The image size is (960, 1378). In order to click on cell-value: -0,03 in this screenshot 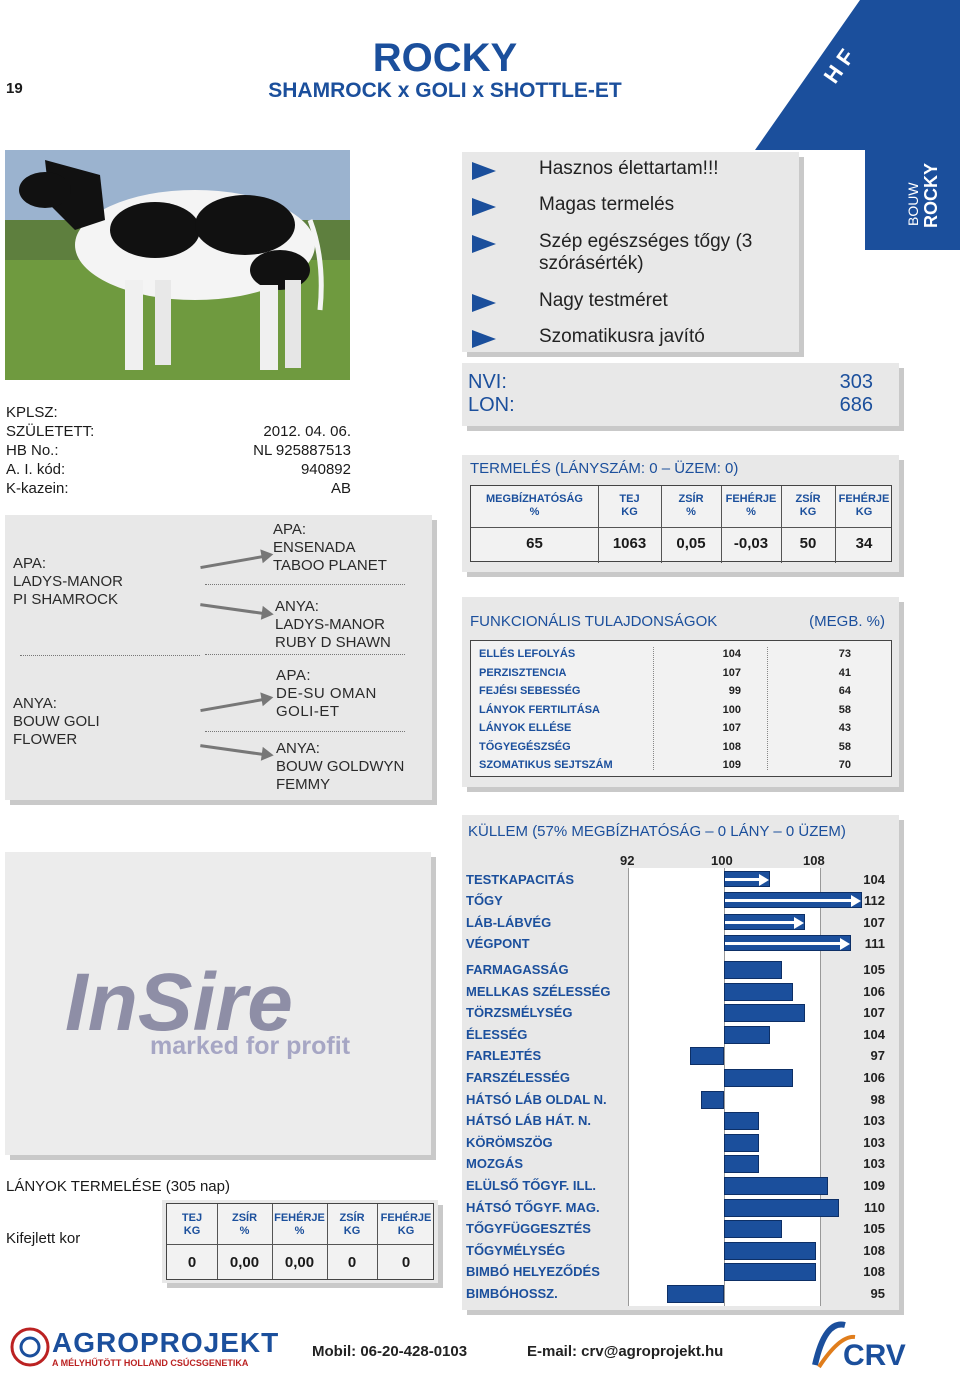, I will do `click(751, 543)`.